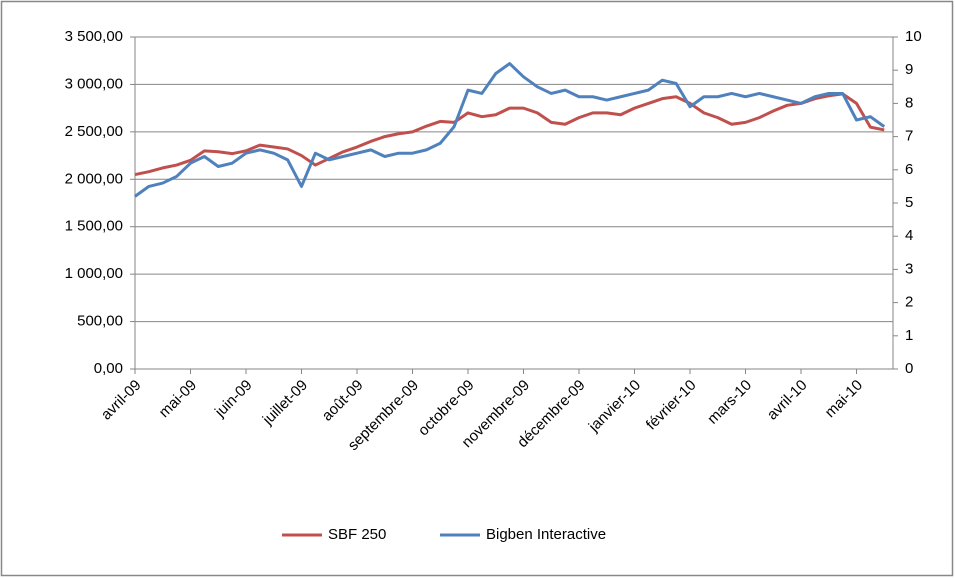 The width and height of the screenshot is (955, 578). I want to click on series-line, so click(509, 134).